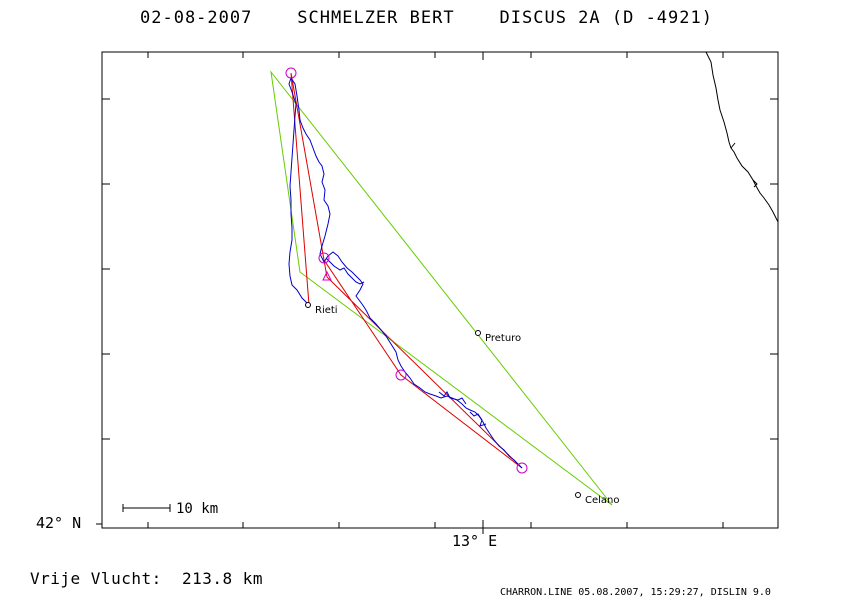 The height and width of the screenshot is (603, 853). What do you see at coordinates (578, 495) in the screenshot?
I see `place-marker-celano` at bounding box center [578, 495].